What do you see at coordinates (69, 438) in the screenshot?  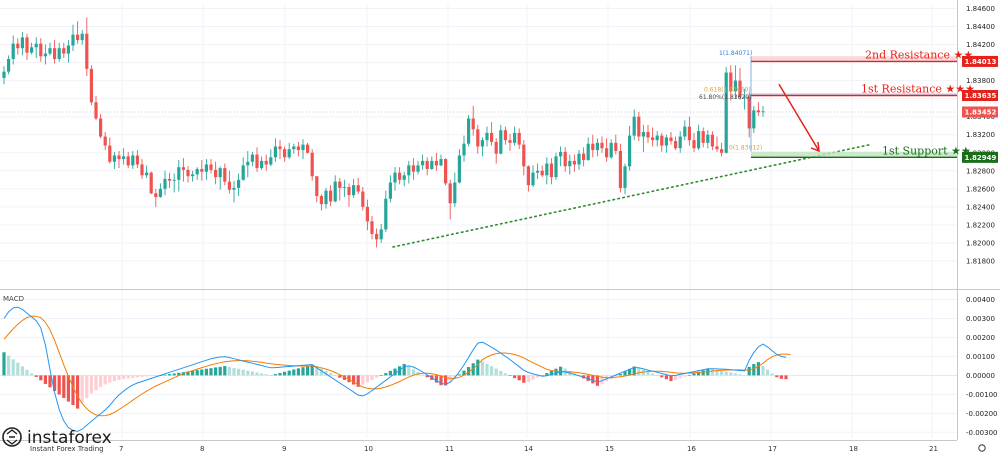 I see `logo-name: instaforex` at bounding box center [69, 438].